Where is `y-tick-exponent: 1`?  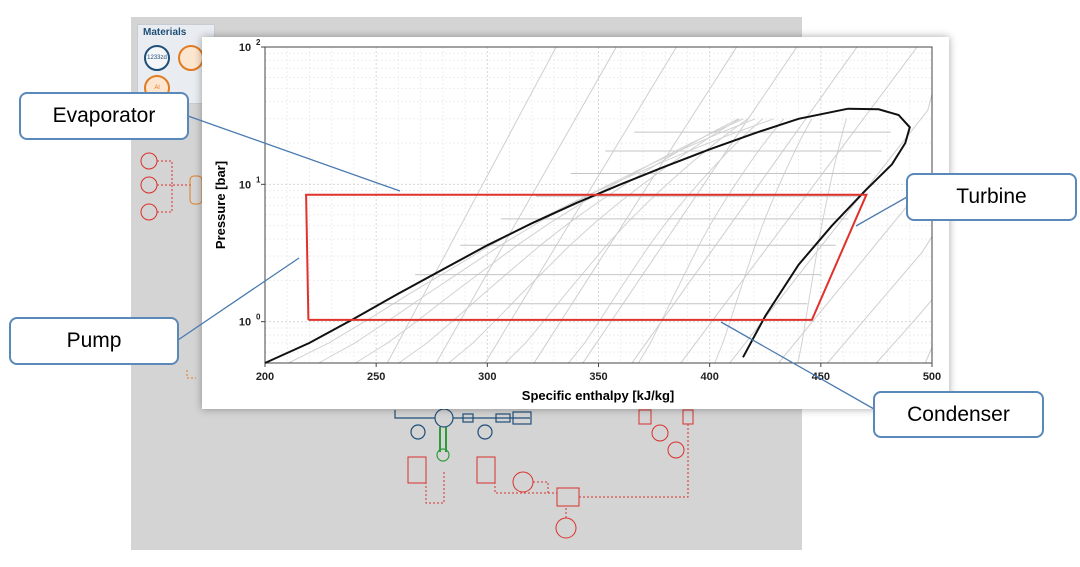
y-tick-exponent: 1 is located at coordinates (258, 179).